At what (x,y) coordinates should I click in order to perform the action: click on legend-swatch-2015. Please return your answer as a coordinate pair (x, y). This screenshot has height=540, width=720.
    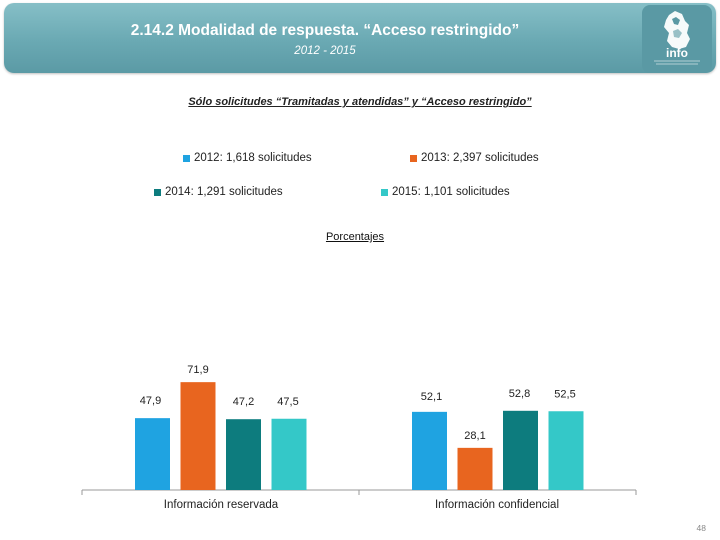
    Looking at the image, I should click on (384, 192).